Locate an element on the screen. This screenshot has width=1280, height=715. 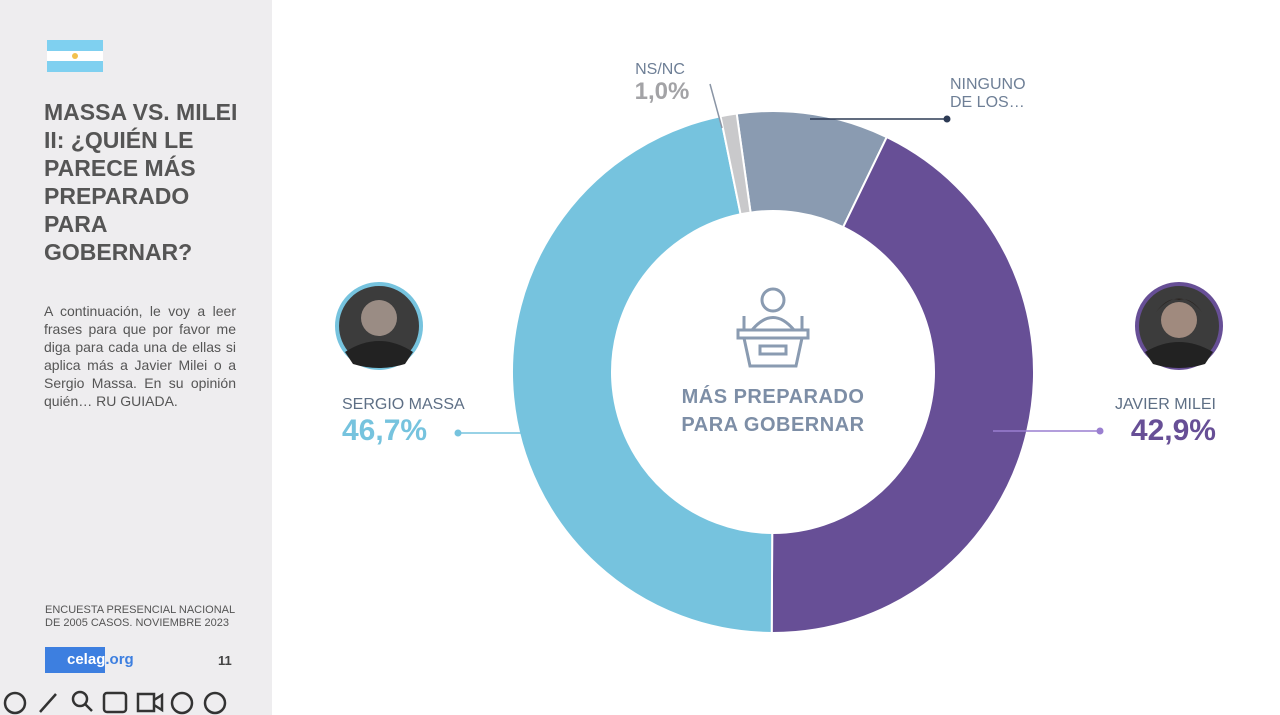
category-label: SERGIO MASSA is located at coordinates (403, 404).